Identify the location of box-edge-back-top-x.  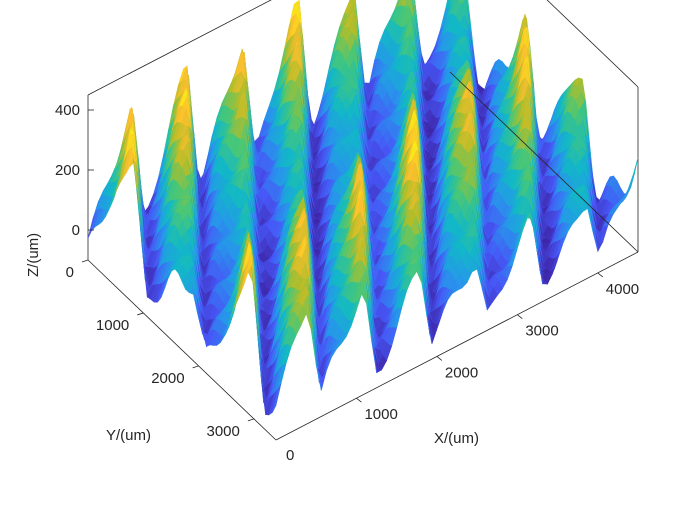
(179, 48).